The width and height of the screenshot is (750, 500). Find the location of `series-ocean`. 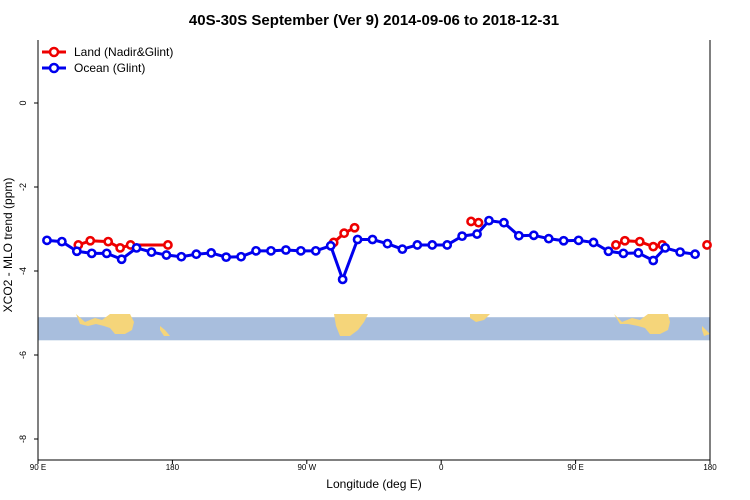

series-ocean is located at coordinates (371, 250).